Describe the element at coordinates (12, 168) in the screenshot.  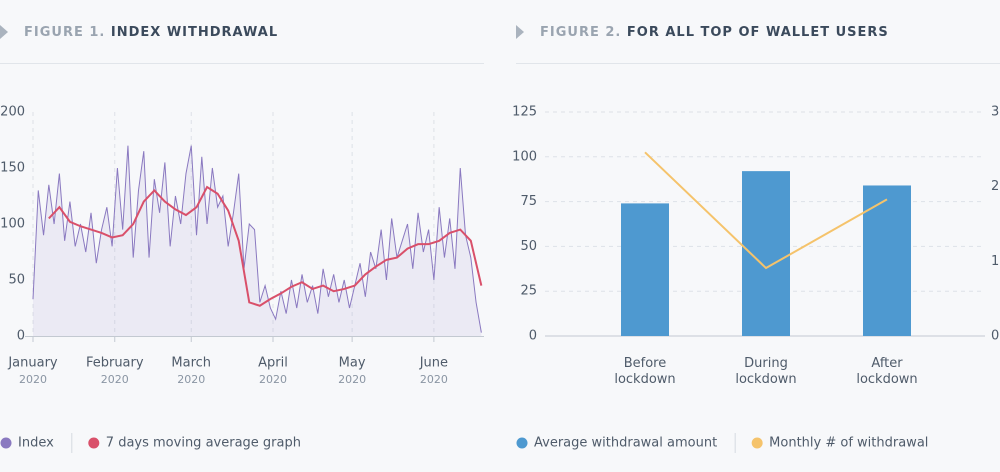
I see `y-tick-label: 150` at that location.